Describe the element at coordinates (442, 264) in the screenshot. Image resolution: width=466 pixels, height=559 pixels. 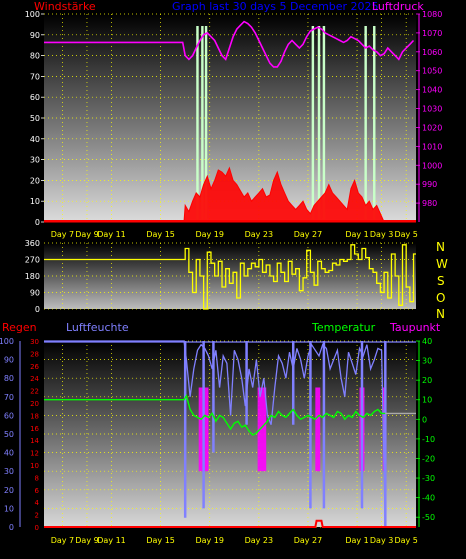
I see `compass-w: W` at that location.